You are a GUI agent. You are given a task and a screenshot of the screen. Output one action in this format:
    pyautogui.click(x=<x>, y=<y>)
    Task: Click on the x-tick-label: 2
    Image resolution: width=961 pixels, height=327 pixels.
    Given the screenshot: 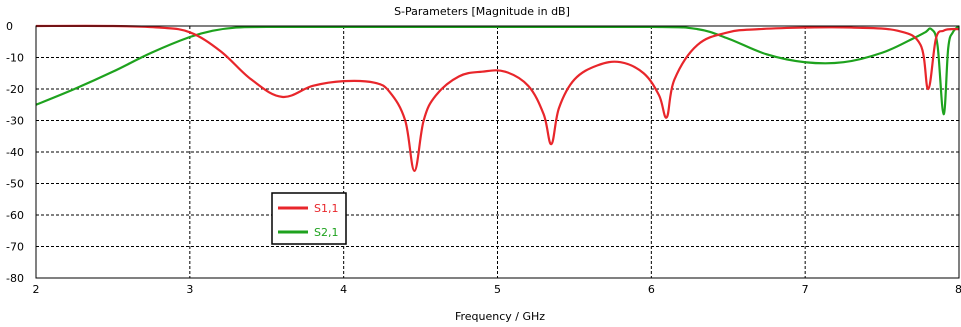 What is the action you would take?
    pyautogui.click(x=36, y=289)
    